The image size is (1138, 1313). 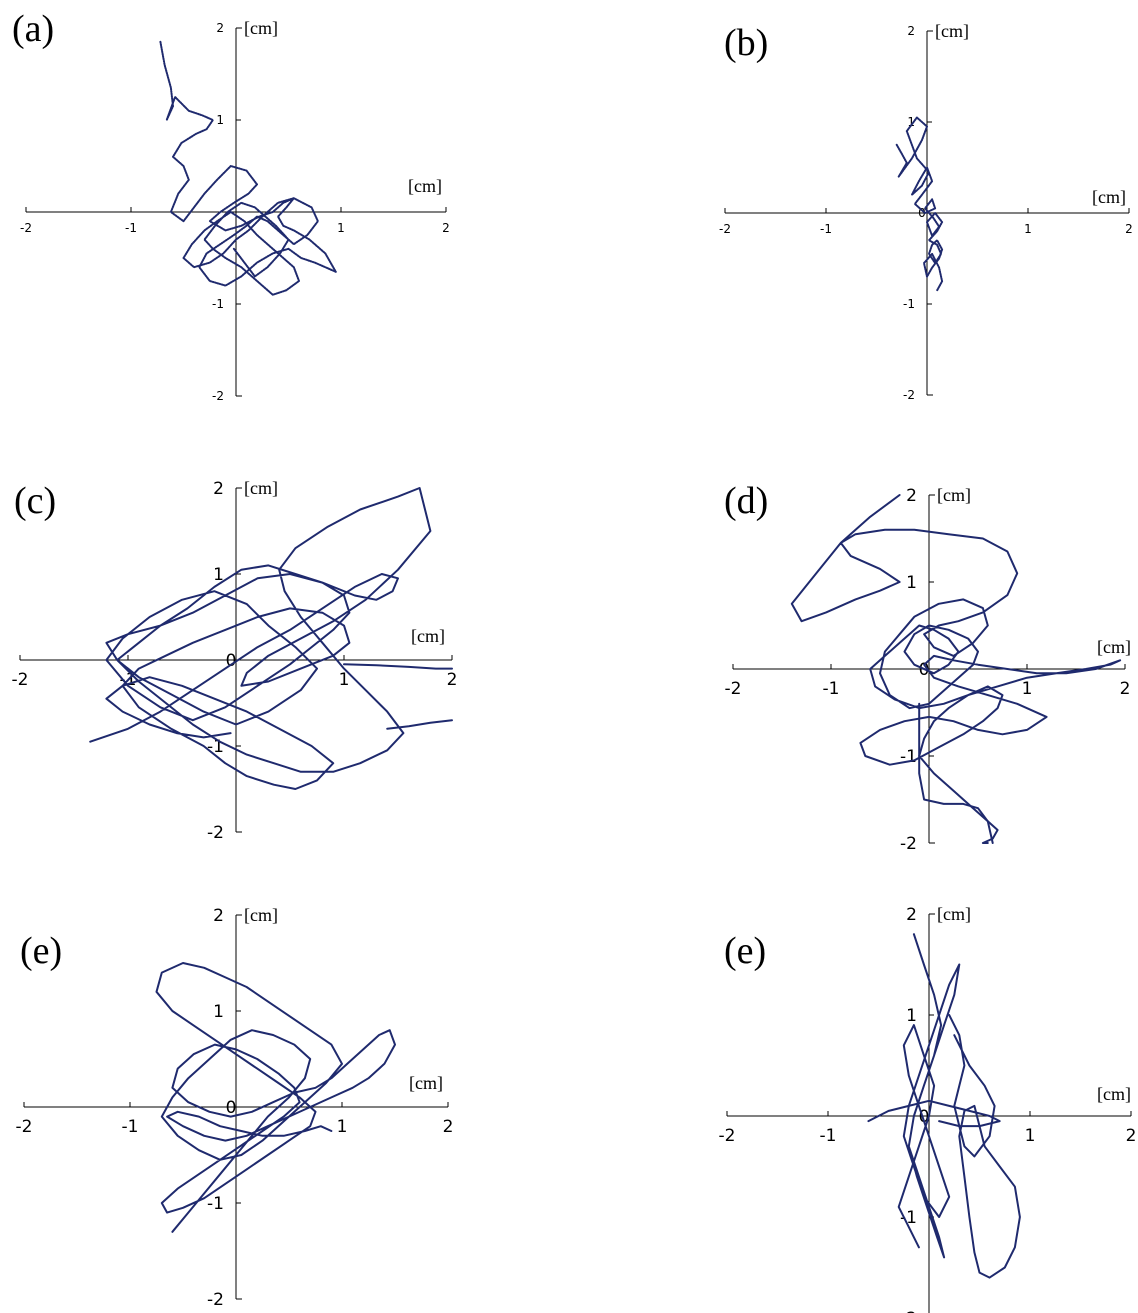 I want to click on plot-svg: -2 -1 1 2 2 1 -1 -2 [cm] [cm], so click(x=235, y=210).